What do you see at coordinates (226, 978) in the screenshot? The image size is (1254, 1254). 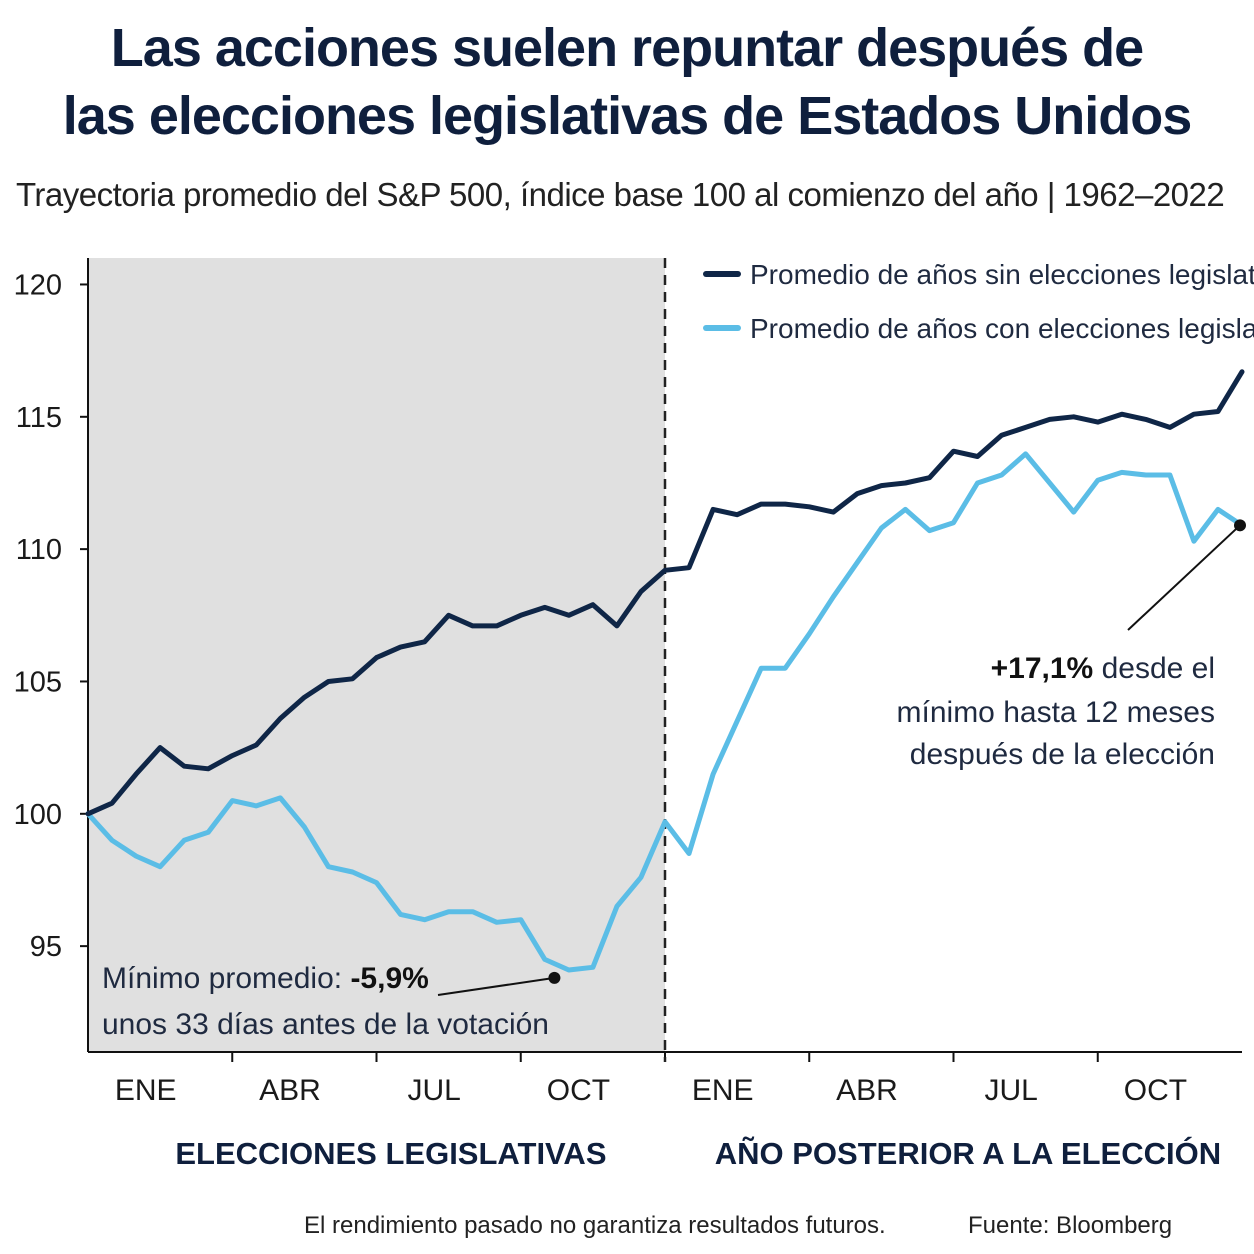 I see `annotation-minimum-prefix: Mínimo promedio:` at bounding box center [226, 978].